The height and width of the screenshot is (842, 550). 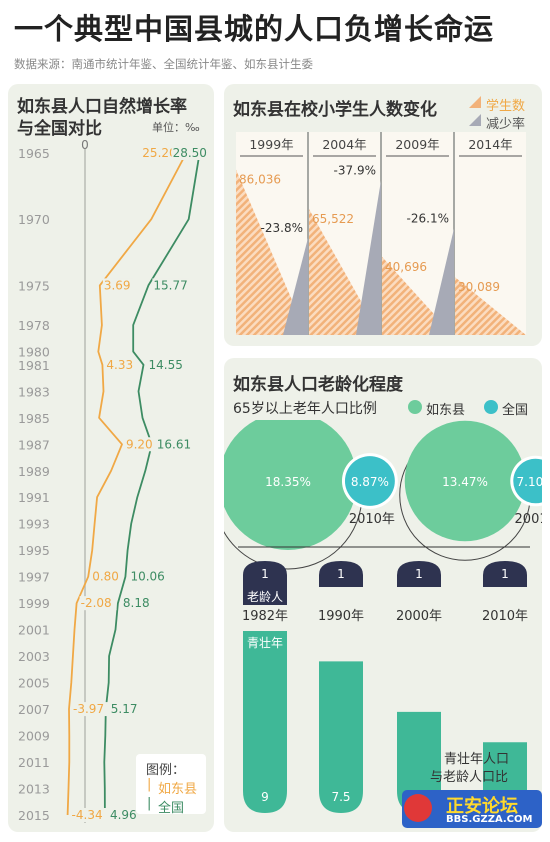 What do you see at coordinates (475, 102) in the screenshot?
I see `legend-students-swatch` at bounding box center [475, 102].